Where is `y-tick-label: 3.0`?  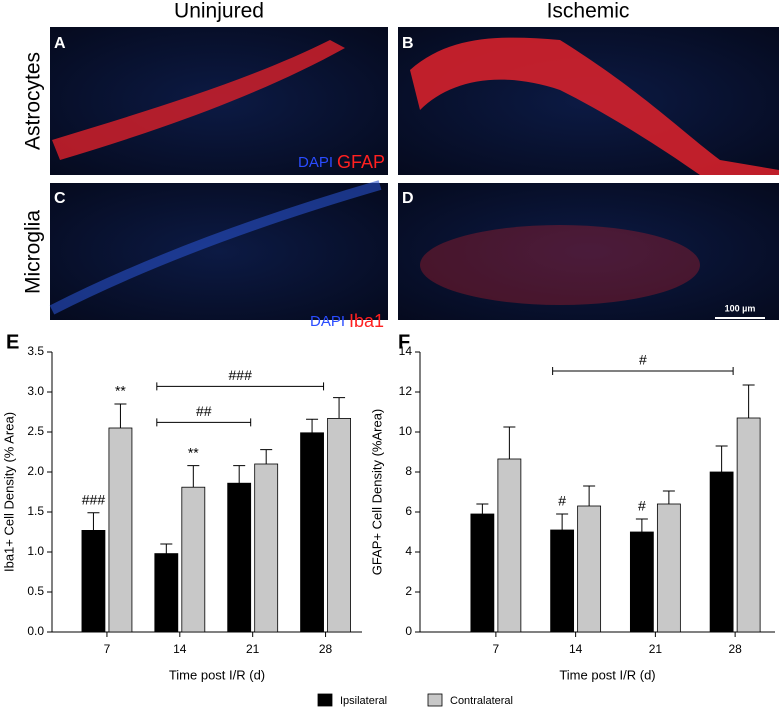
y-tick-label: 3.0 is located at coordinates (35, 391).